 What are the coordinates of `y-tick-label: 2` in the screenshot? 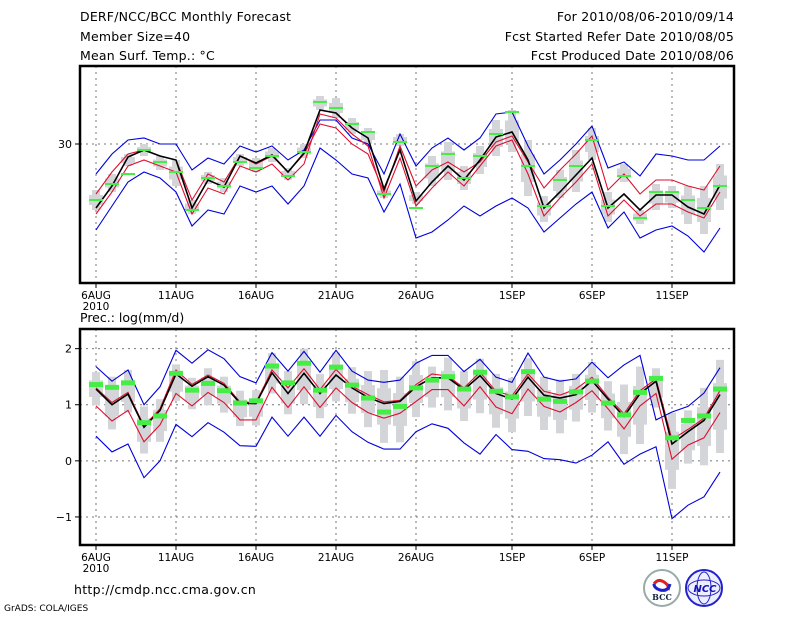 It's located at (68, 349).